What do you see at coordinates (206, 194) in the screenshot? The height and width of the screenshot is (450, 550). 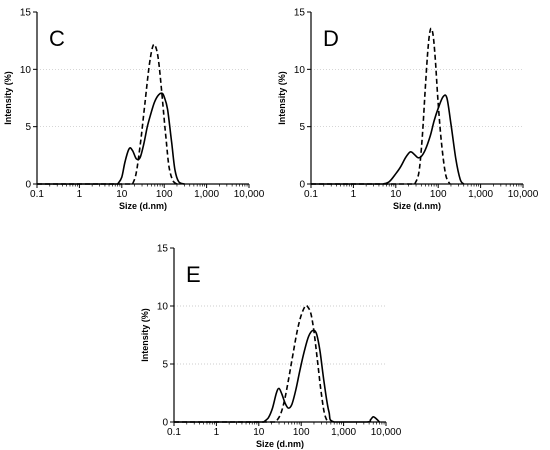 I see `x-tick-label-c-4: 1,000` at bounding box center [206, 194].